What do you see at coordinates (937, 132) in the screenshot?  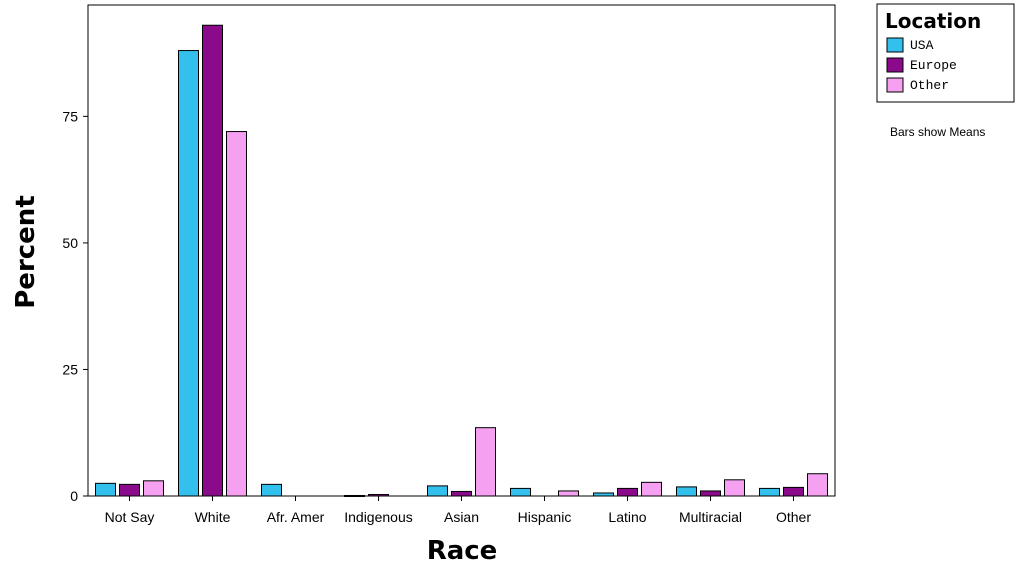 I see `chart-note: Bars show Means` at bounding box center [937, 132].